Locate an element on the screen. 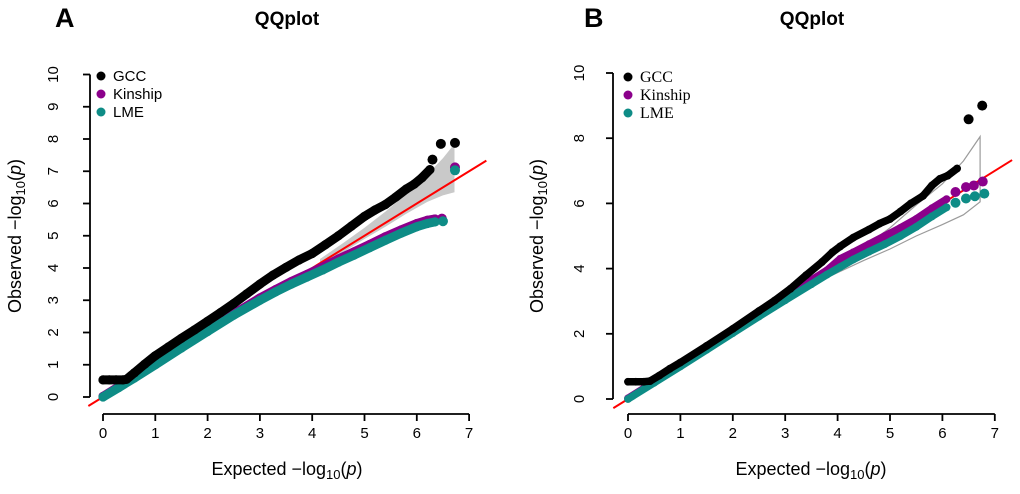  panel-b-x-axis-title: Expected −log10(p) is located at coordinates (810, 470).